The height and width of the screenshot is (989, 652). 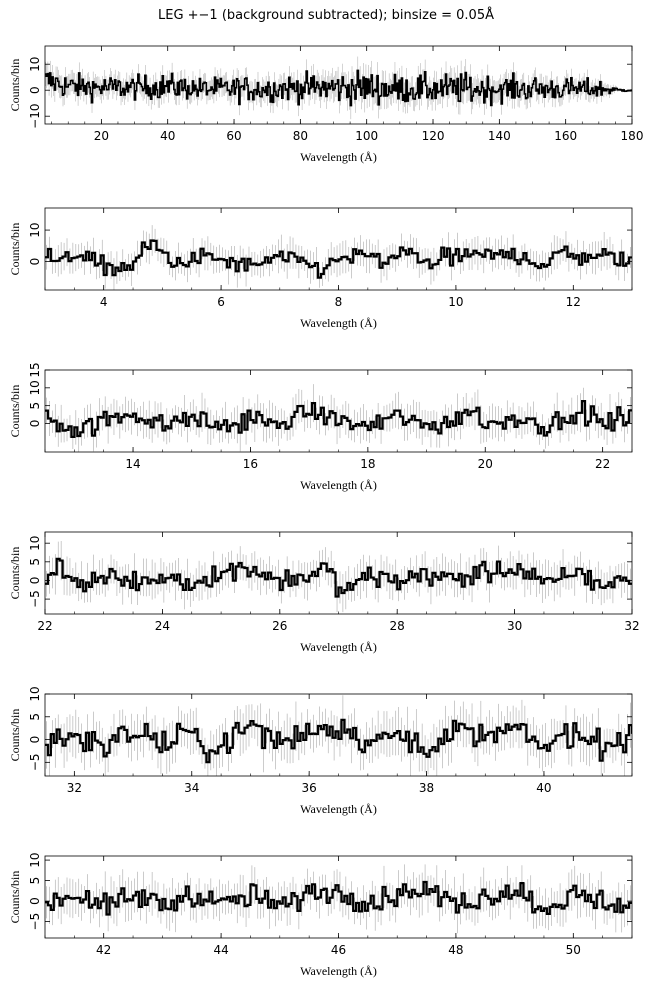 What do you see at coordinates (499, 136) in the screenshot?
I see `x-tick-label: 140` at bounding box center [499, 136].